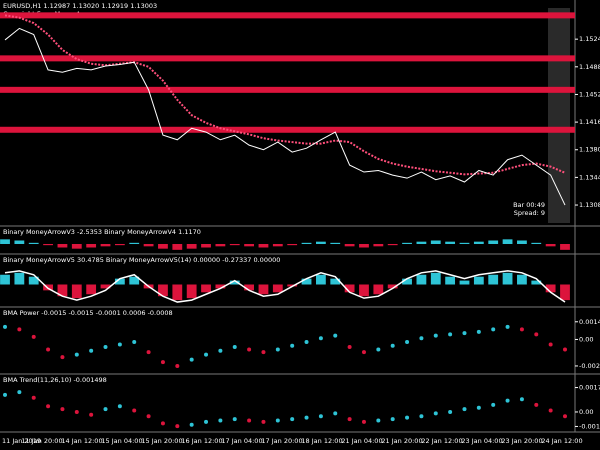 This screenshot has height=450, width=600. I want to click on y-tick-label: 1.13080, so click(589, 205).